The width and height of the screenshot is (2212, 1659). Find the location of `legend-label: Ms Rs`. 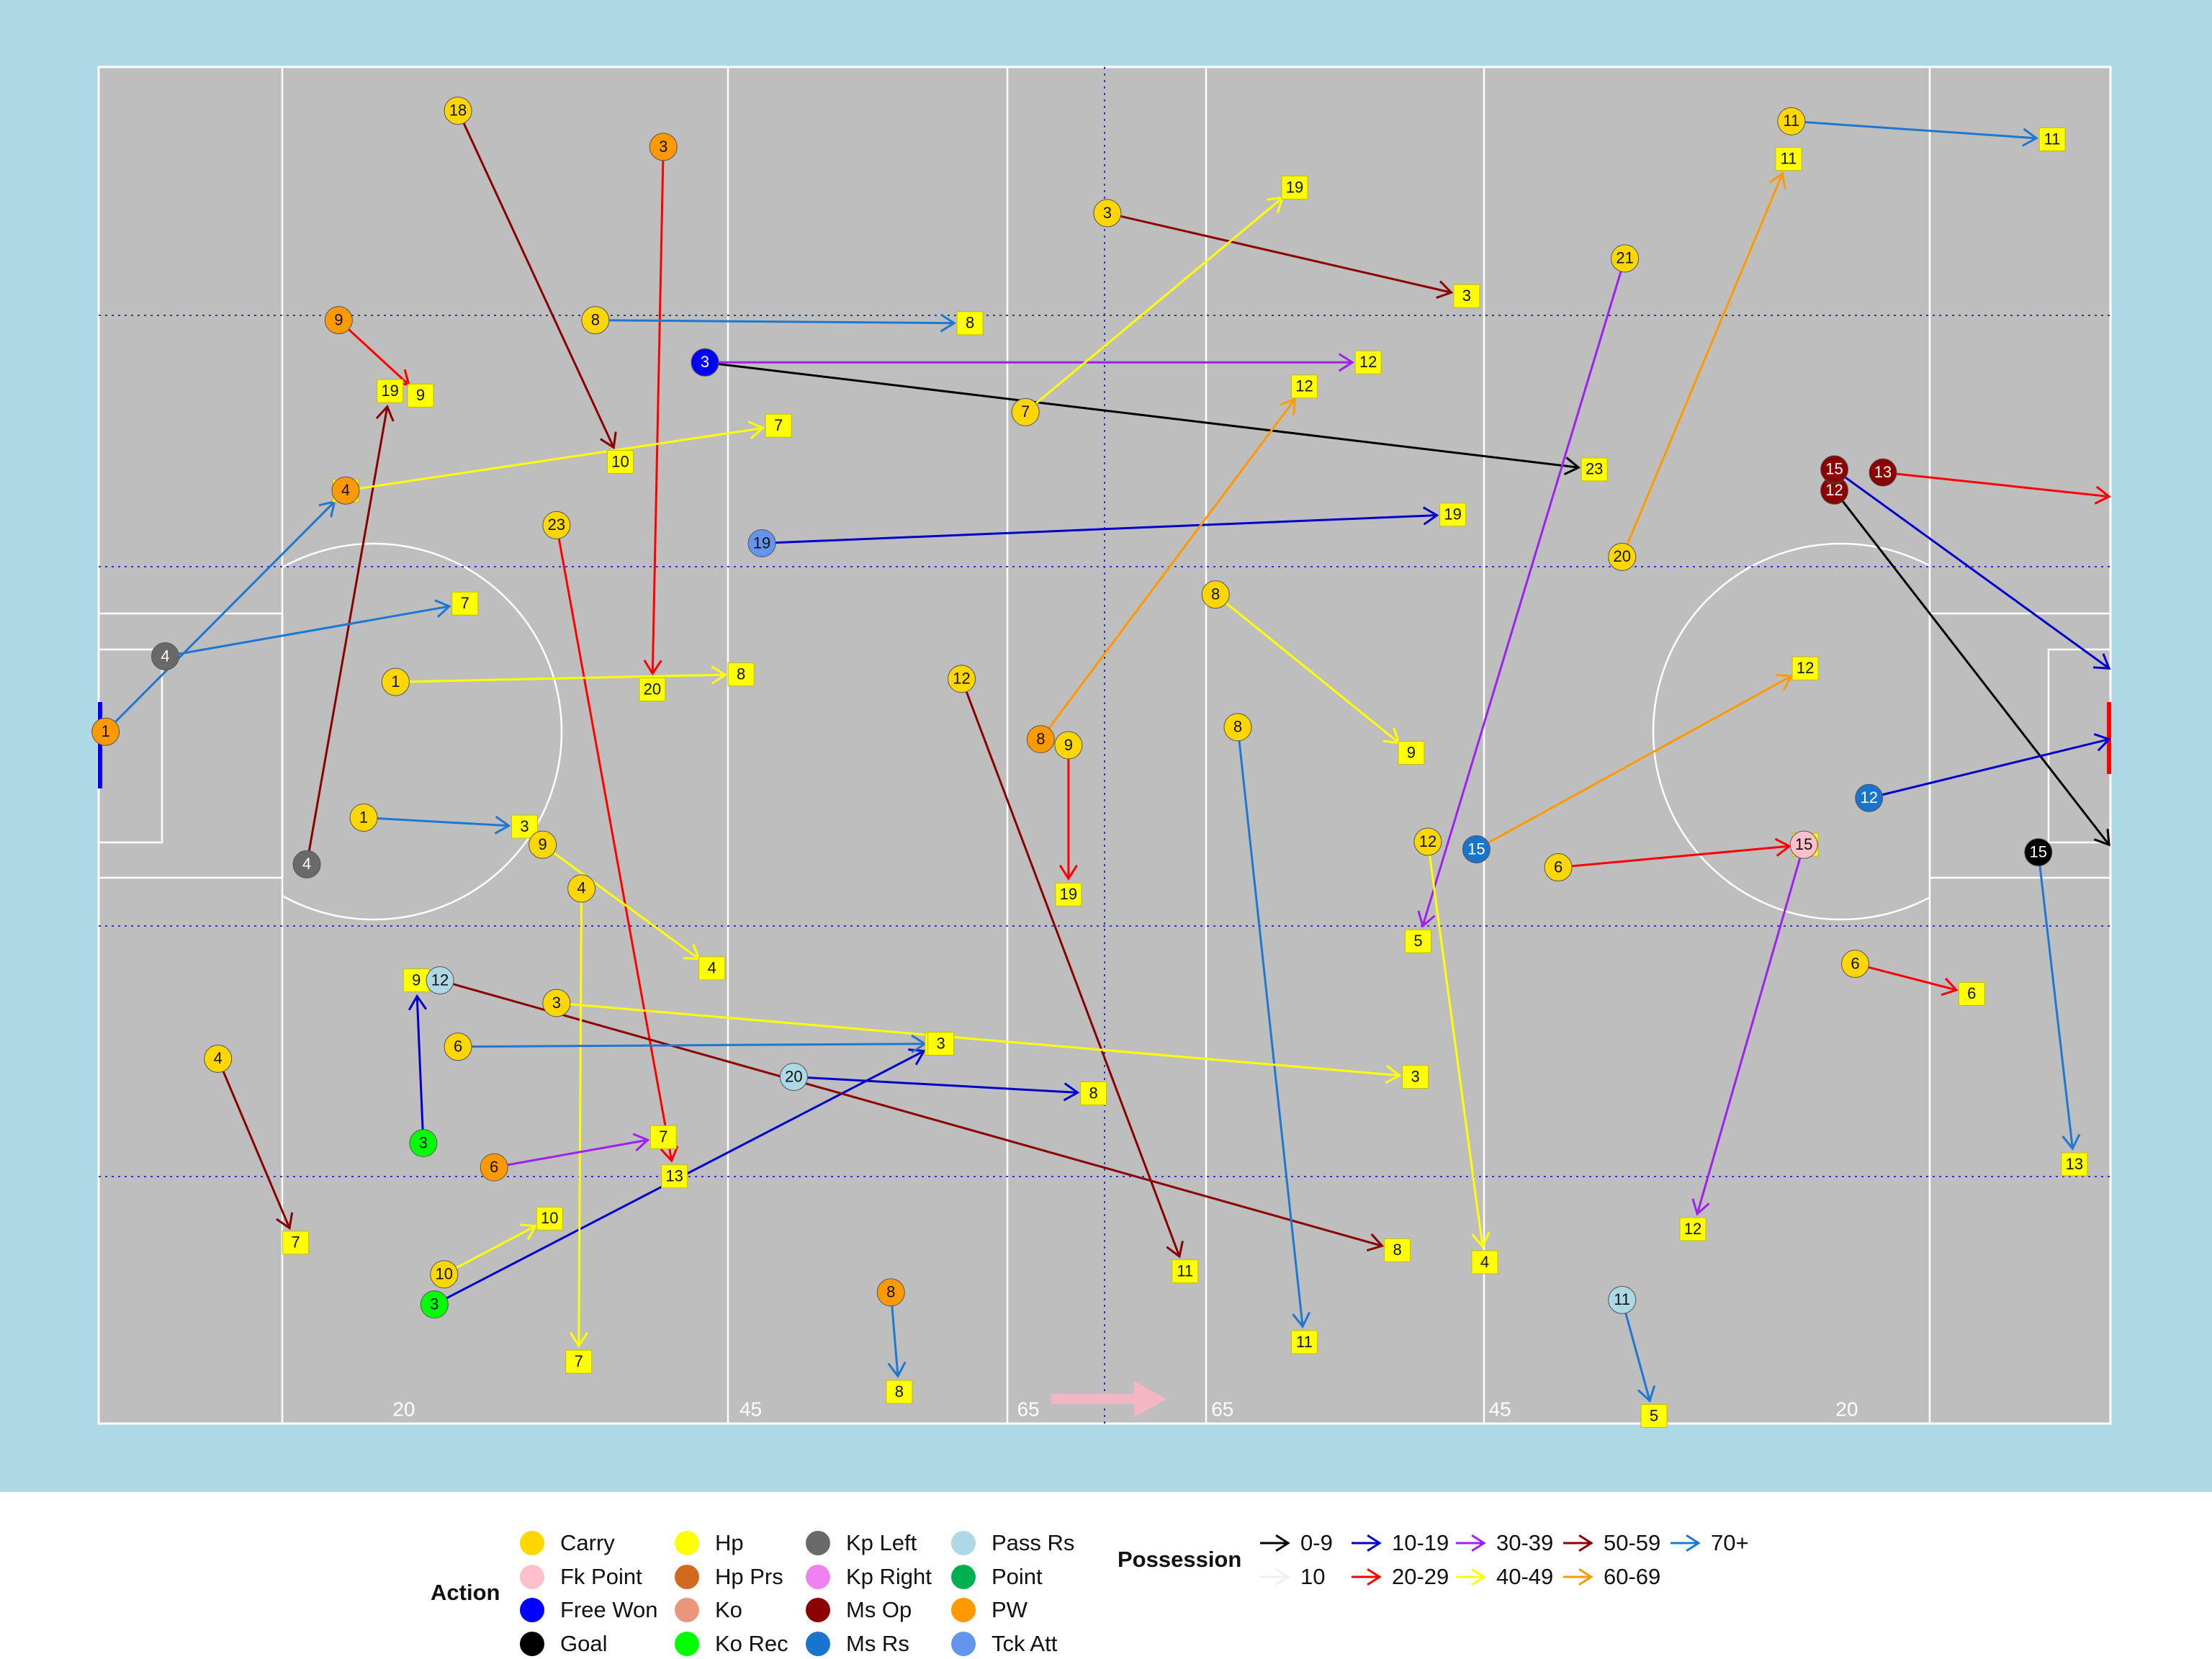

legend-label: Ms Rs is located at coordinates (877, 1644).